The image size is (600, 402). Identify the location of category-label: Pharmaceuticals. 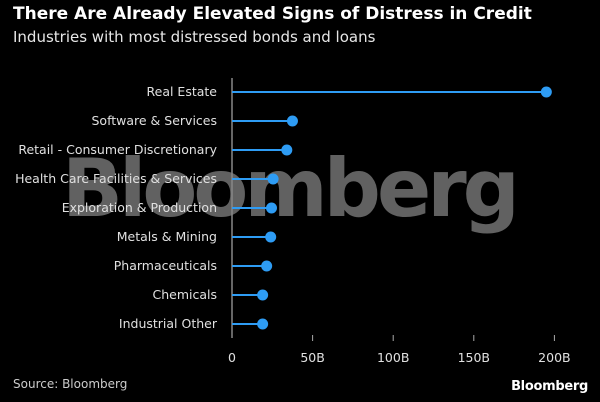
(165, 265).